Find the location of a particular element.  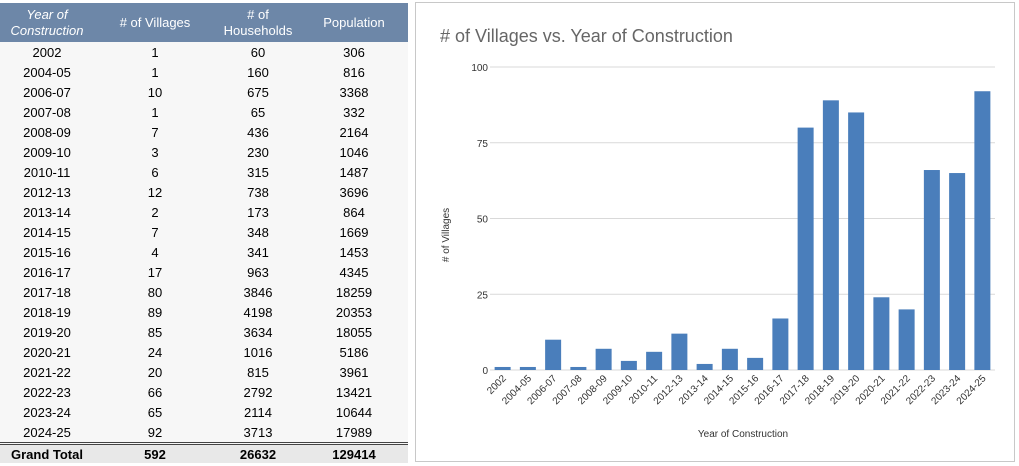

table-row: 2016-17 17 963 4345 is located at coordinates (204, 272).